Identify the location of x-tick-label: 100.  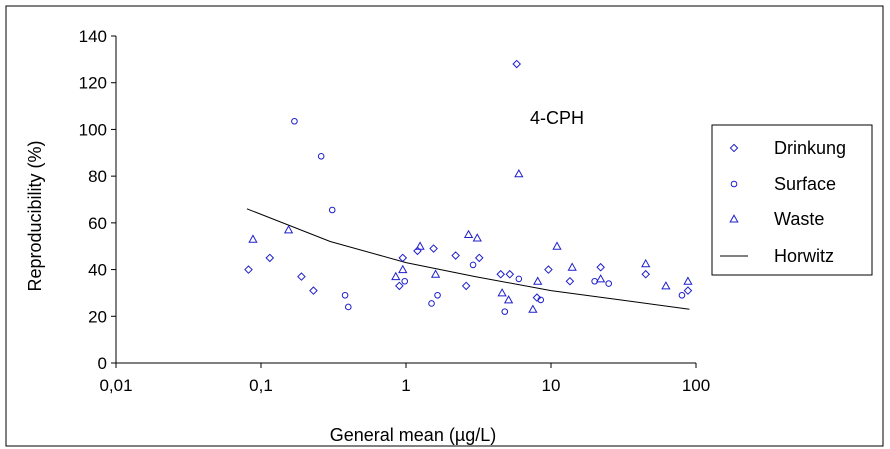
(696, 385).